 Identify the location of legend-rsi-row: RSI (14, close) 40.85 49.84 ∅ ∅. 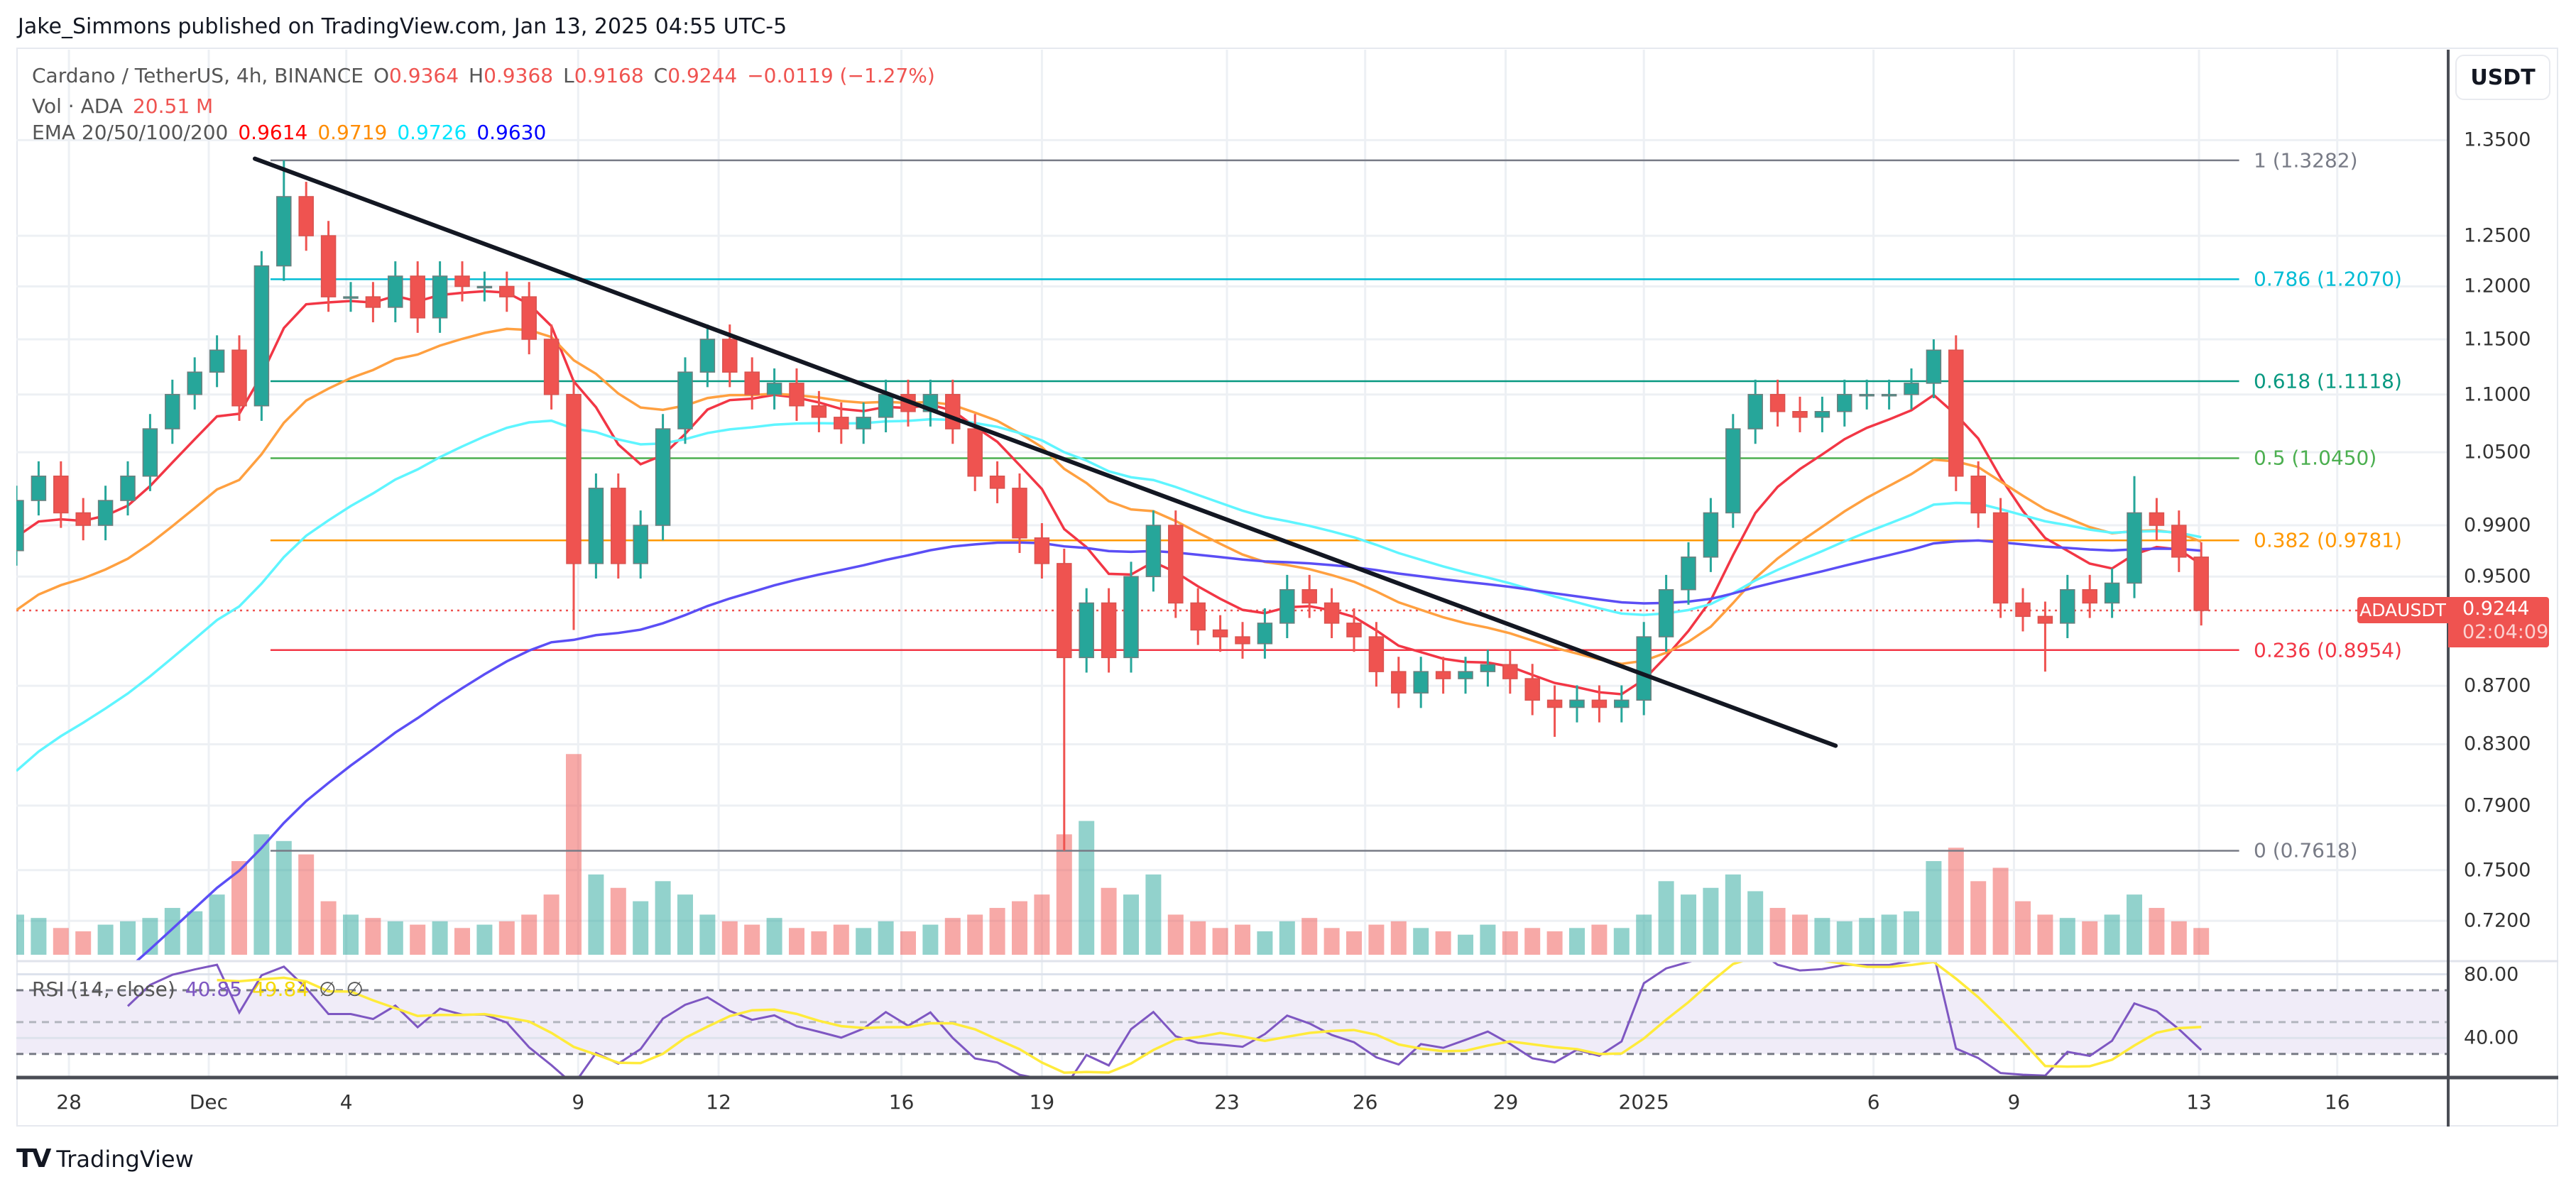
(202, 989).